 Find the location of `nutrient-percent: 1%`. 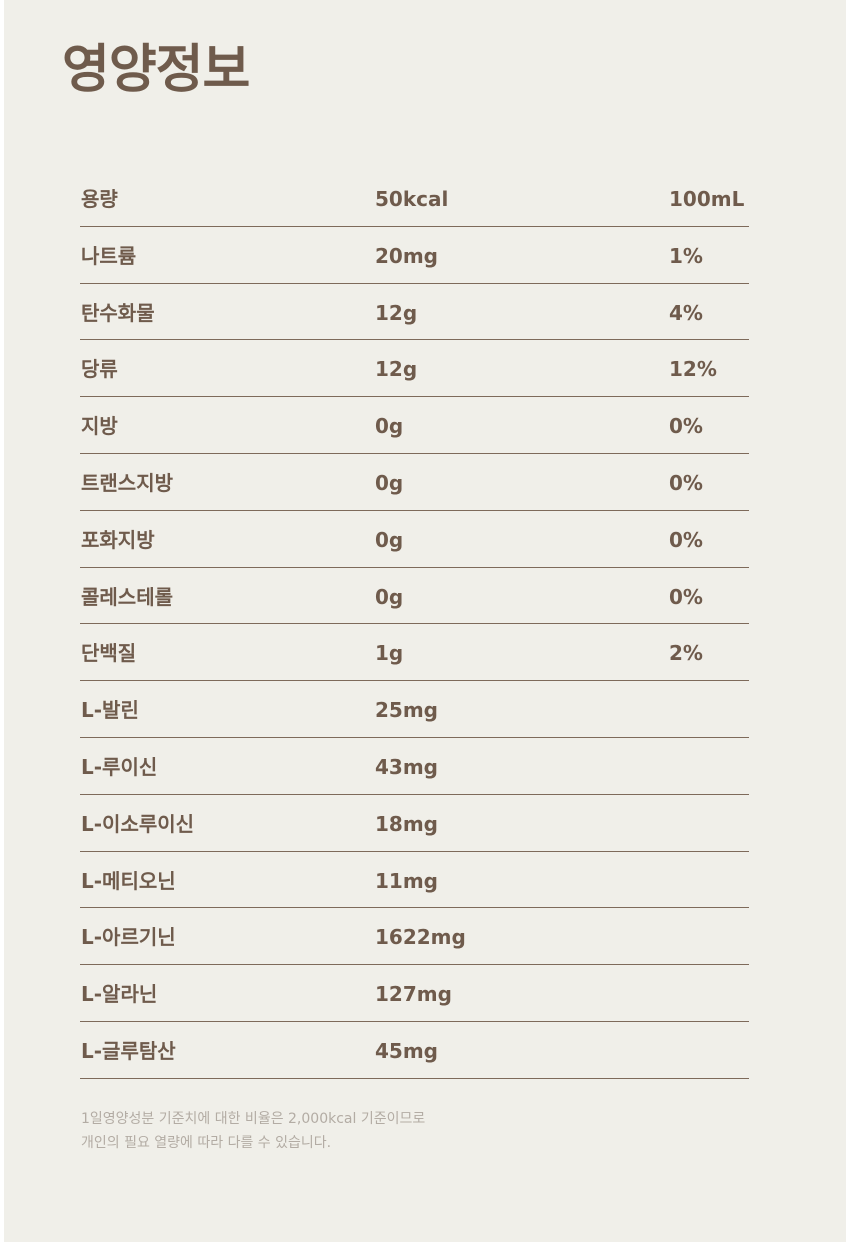

nutrient-percent: 1% is located at coordinates (686, 255).